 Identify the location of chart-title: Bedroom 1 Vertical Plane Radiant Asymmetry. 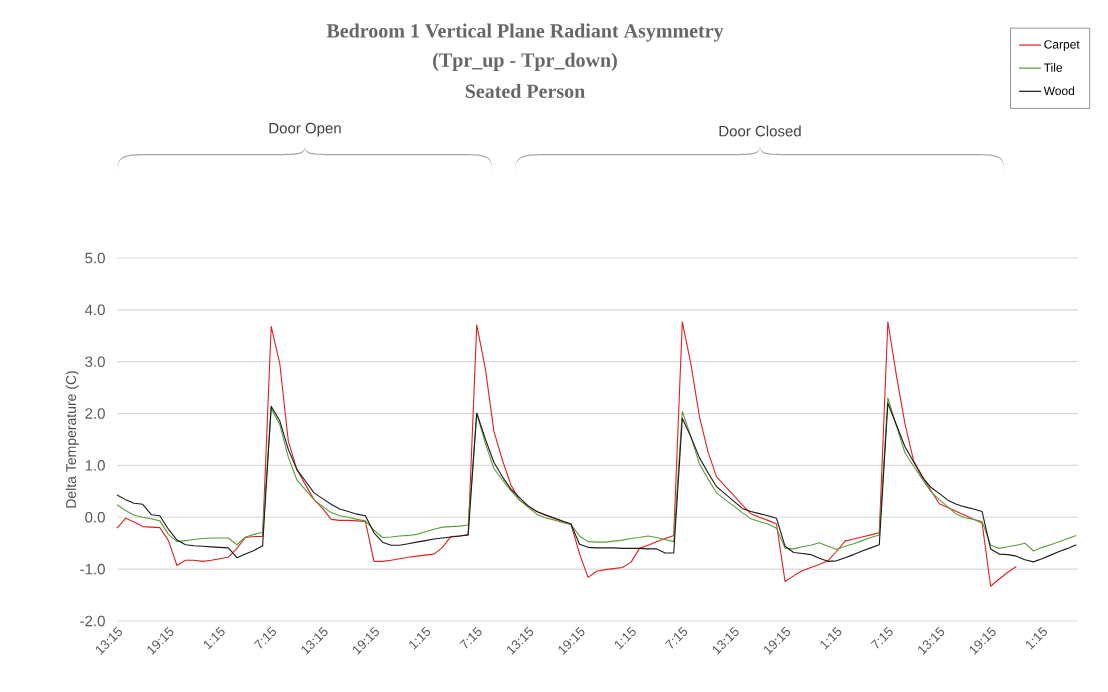
(525, 32).